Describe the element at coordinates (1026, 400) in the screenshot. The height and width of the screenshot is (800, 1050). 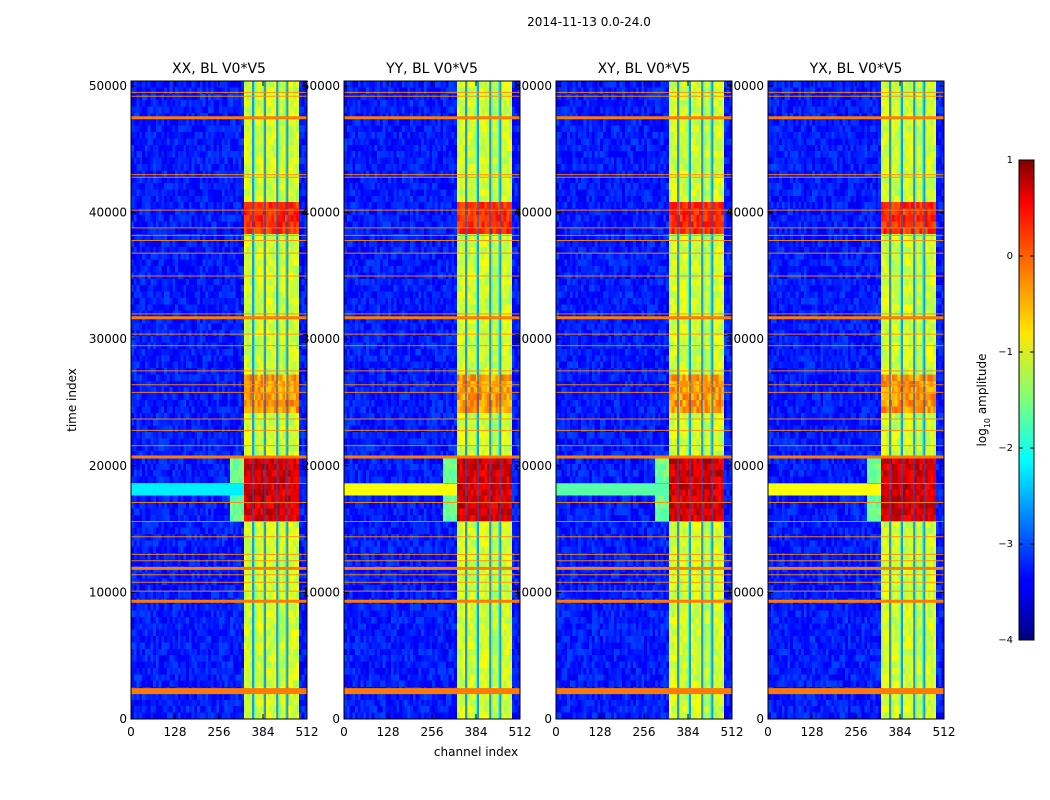
I see `colorbar-gradient` at that location.